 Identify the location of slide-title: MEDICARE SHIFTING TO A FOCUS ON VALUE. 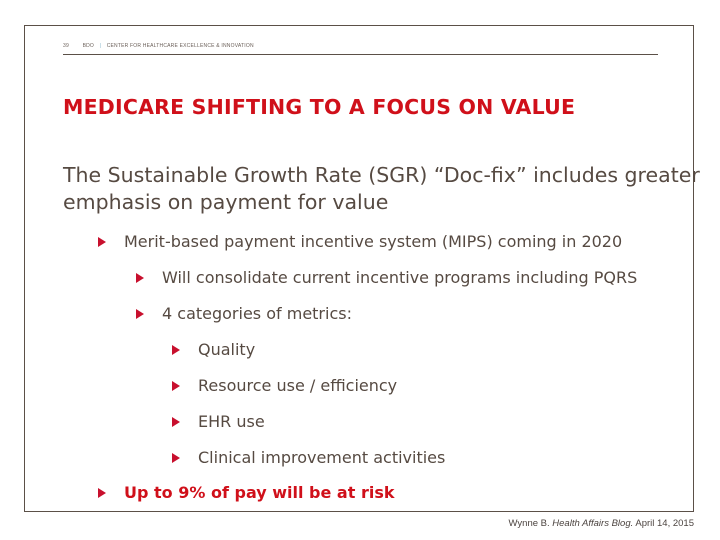
(319, 107).